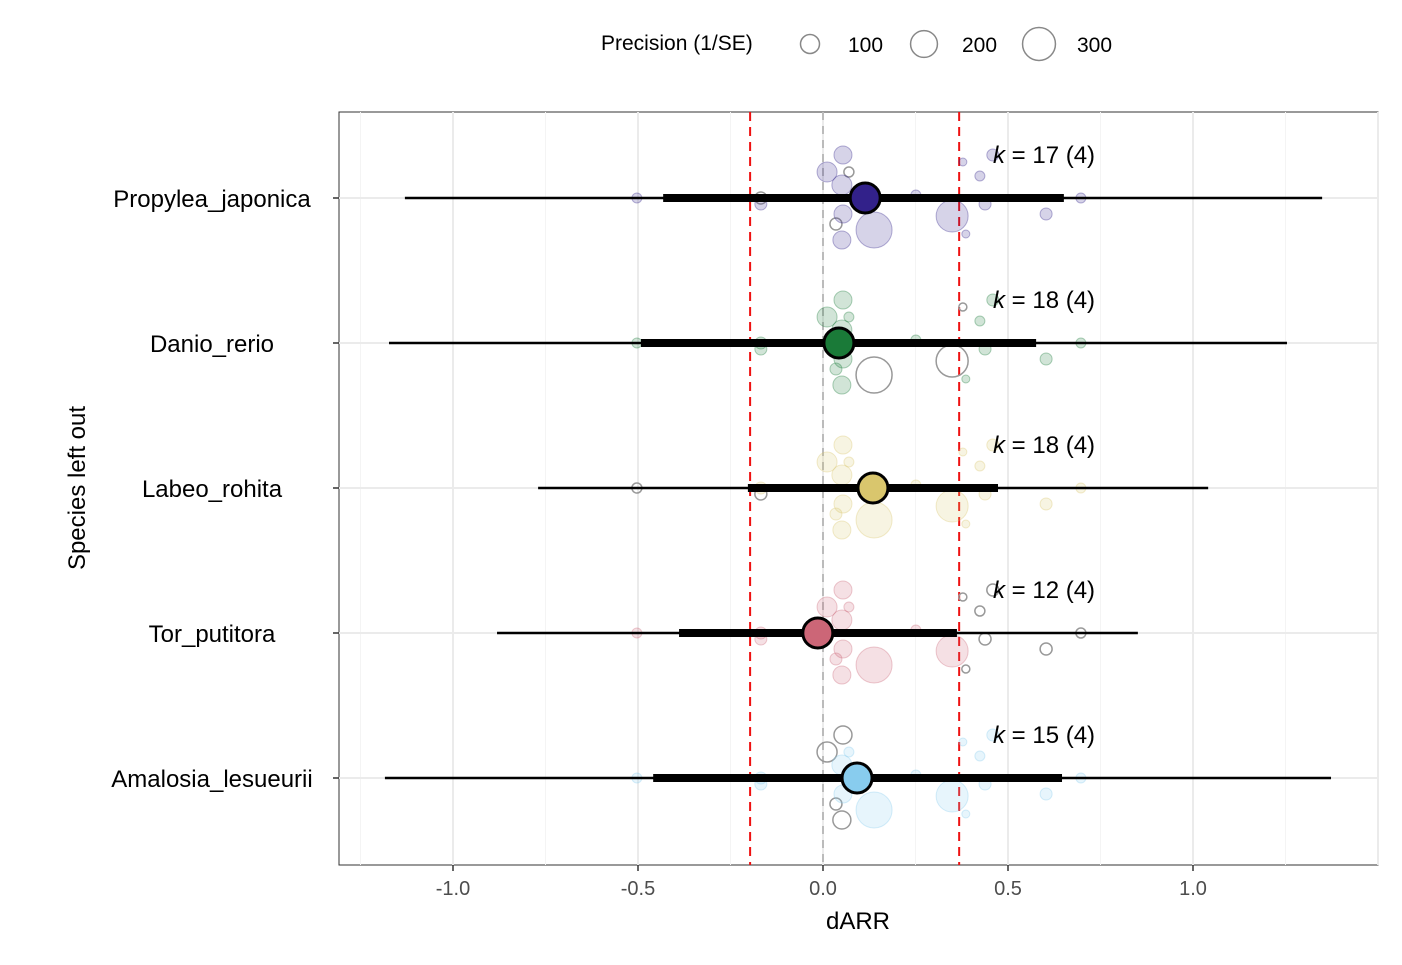 The height and width of the screenshot is (965, 1402). What do you see at coordinates (638, 889) in the screenshot?
I see `x-tick-label: -0.5` at bounding box center [638, 889].